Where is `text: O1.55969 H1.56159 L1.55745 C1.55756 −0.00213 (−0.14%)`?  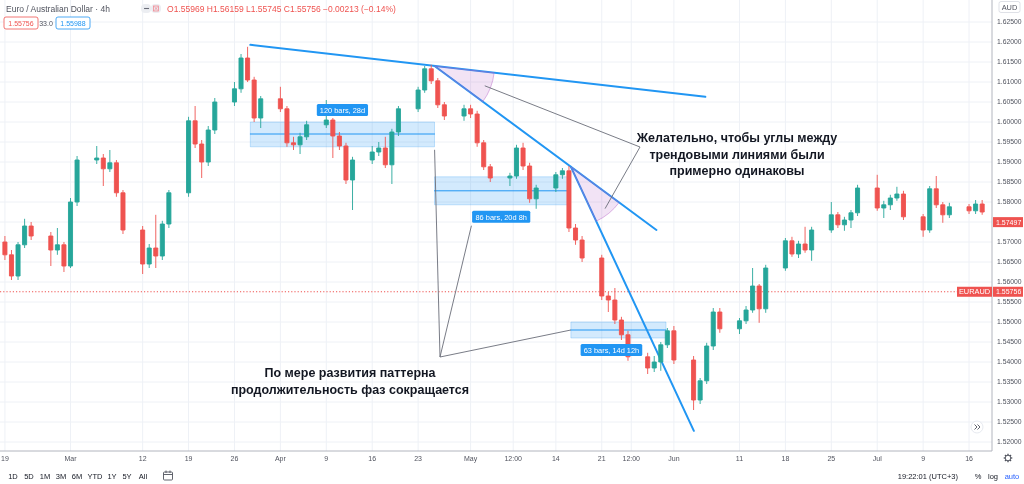 text: O1.55969 H1.56159 L1.55745 C1.55756 −0.00213 (−0.14%) is located at coordinates (281, 8).